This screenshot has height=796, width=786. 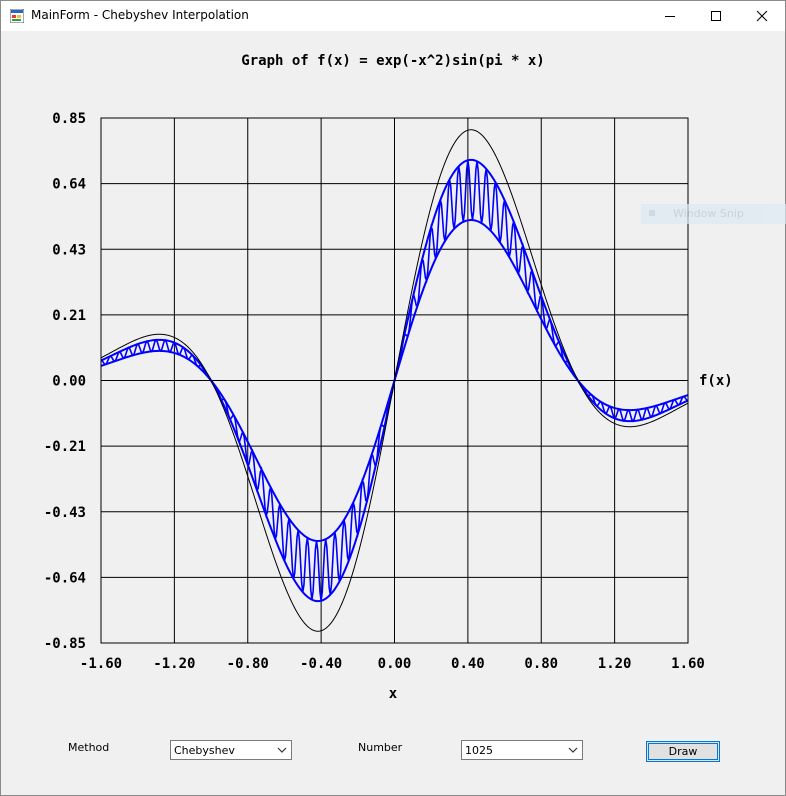 What do you see at coordinates (248, 664) in the screenshot?
I see `x-tick-label: -0.80` at bounding box center [248, 664].